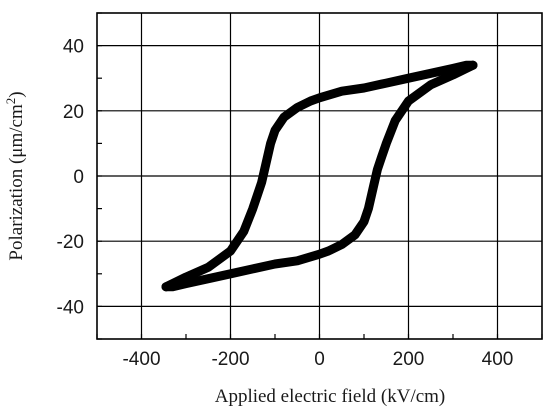 This screenshot has width=550, height=414. What do you see at coordinates (70, 307) in the screenshot?
I see `y-tick-label: -40` at bounding box center [70, 307].